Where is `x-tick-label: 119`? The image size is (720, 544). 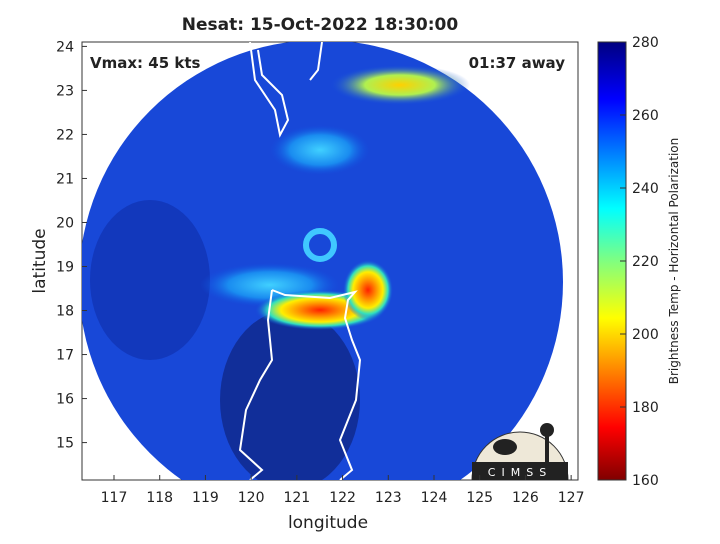 x-tick-label: 119 is located at coordinates (205, 498).